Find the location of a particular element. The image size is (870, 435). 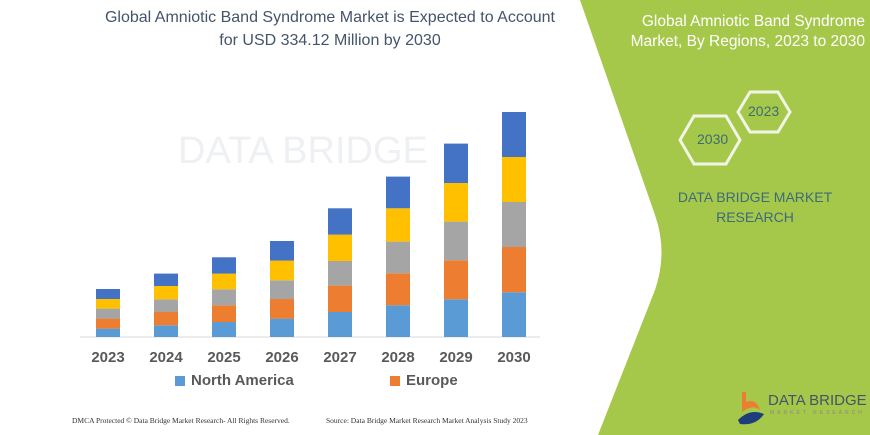

title-line-2: for USD 334.12 Million by 2030 is located at coordinates (330, 40).